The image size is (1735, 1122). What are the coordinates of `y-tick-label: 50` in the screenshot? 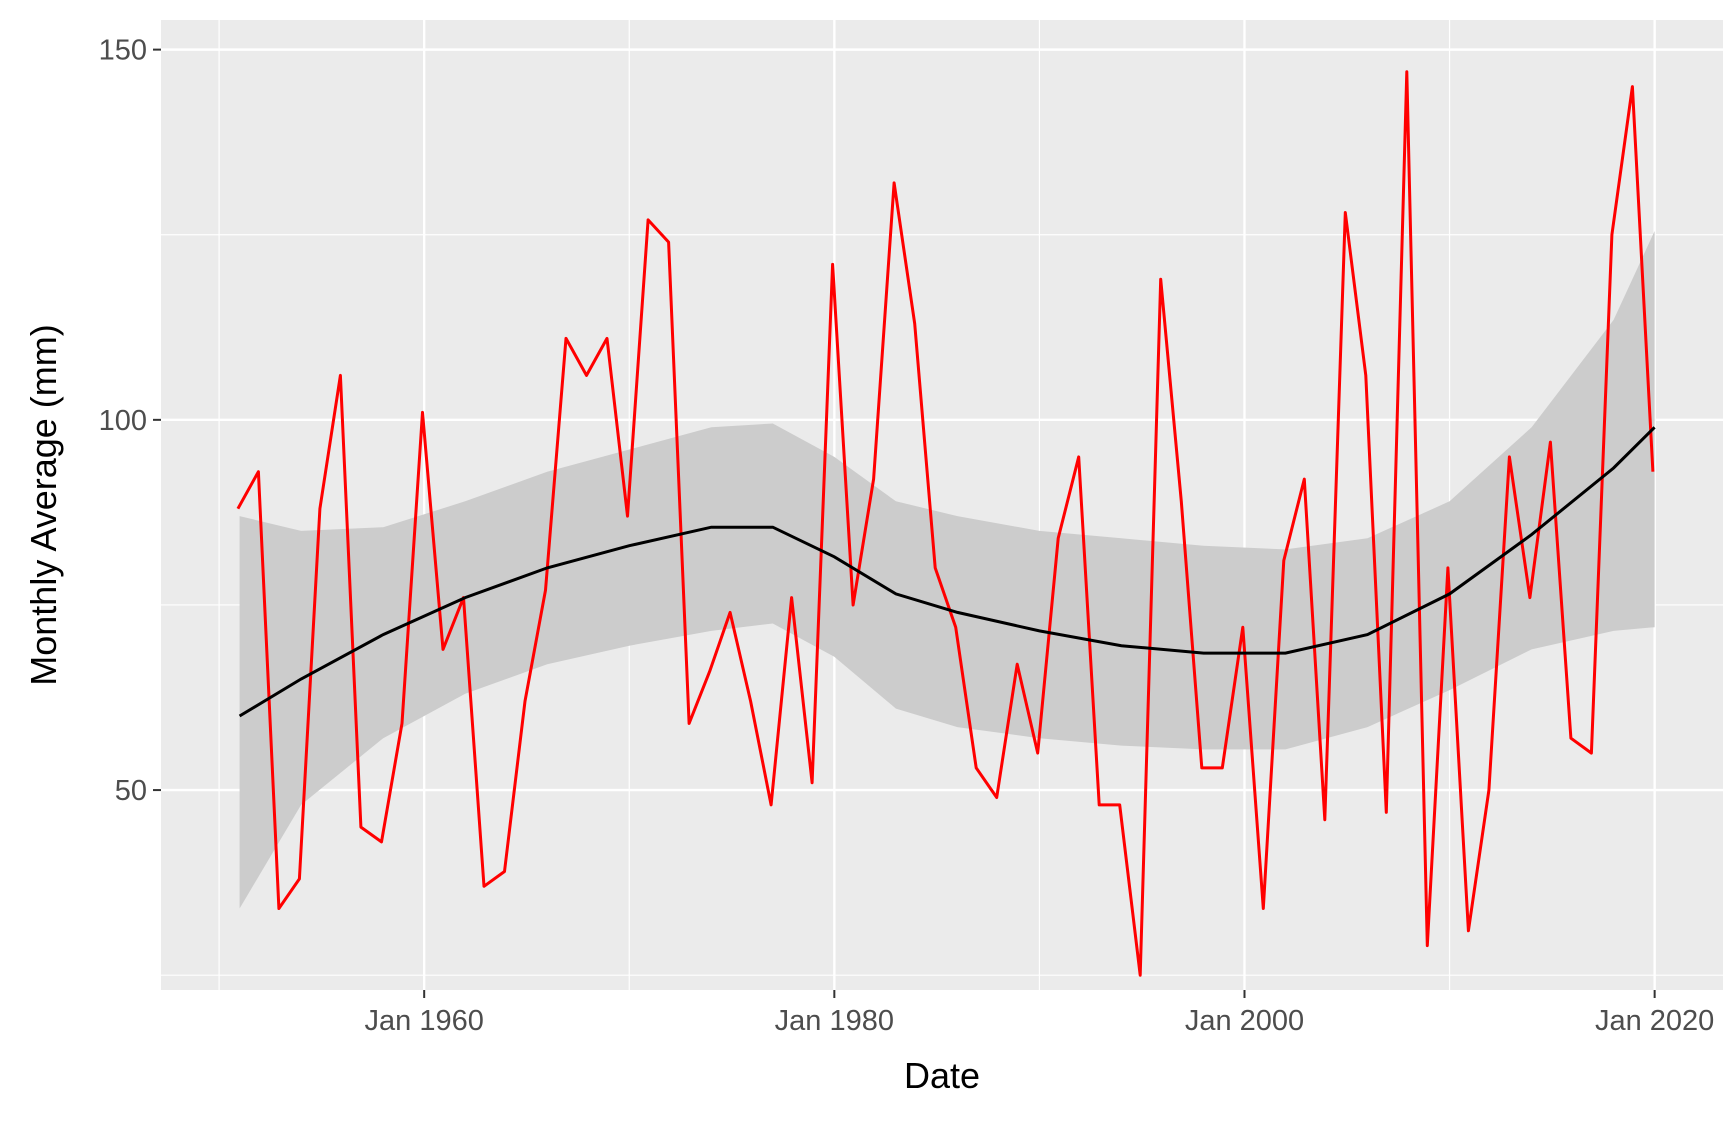 It's located at (131, 791).